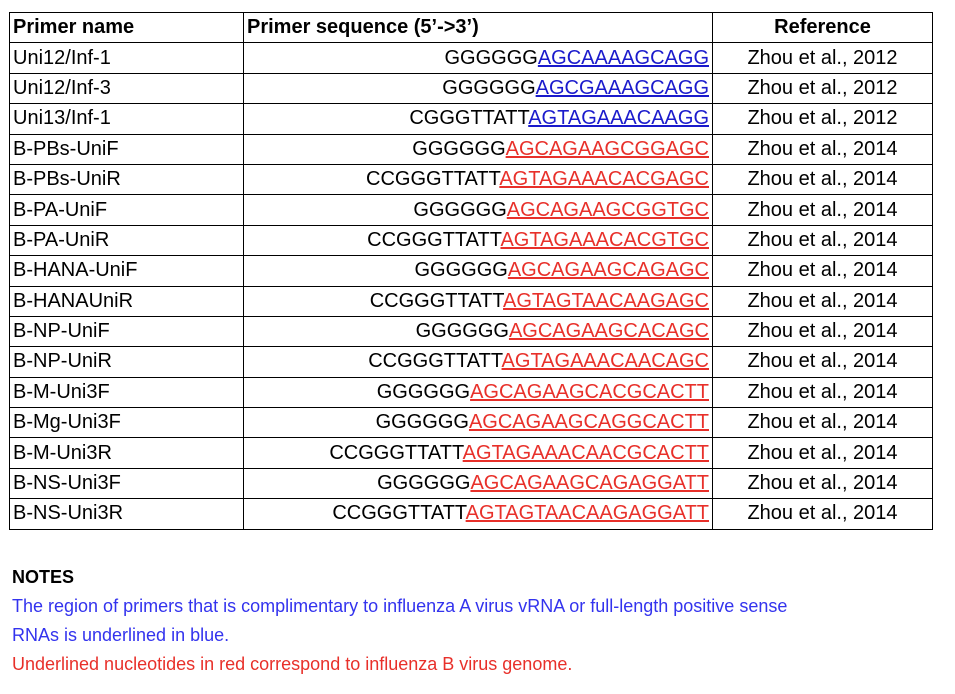 This screenshot has width=955, height=694. Describe the element at coordinates (605, 361) in the screenshot. I see `sequence-underlined-region: AGTAGAAACAACAGC` at that location.